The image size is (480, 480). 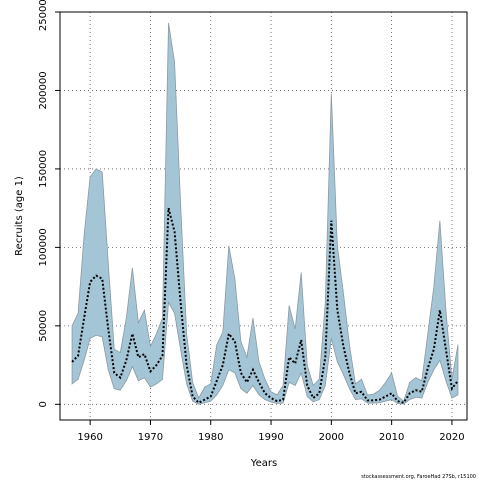 I want to click on x-tick-label: 1960, so click(x=89, y=437).